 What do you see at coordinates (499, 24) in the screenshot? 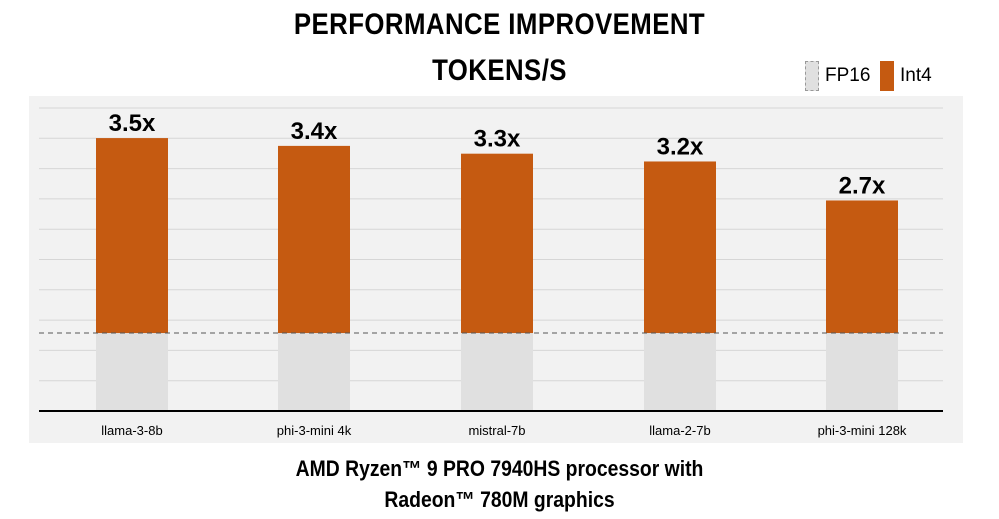
I see `chart-title: PERFORMANCE IMPROVEMENT` at bounding box center [499, 24].